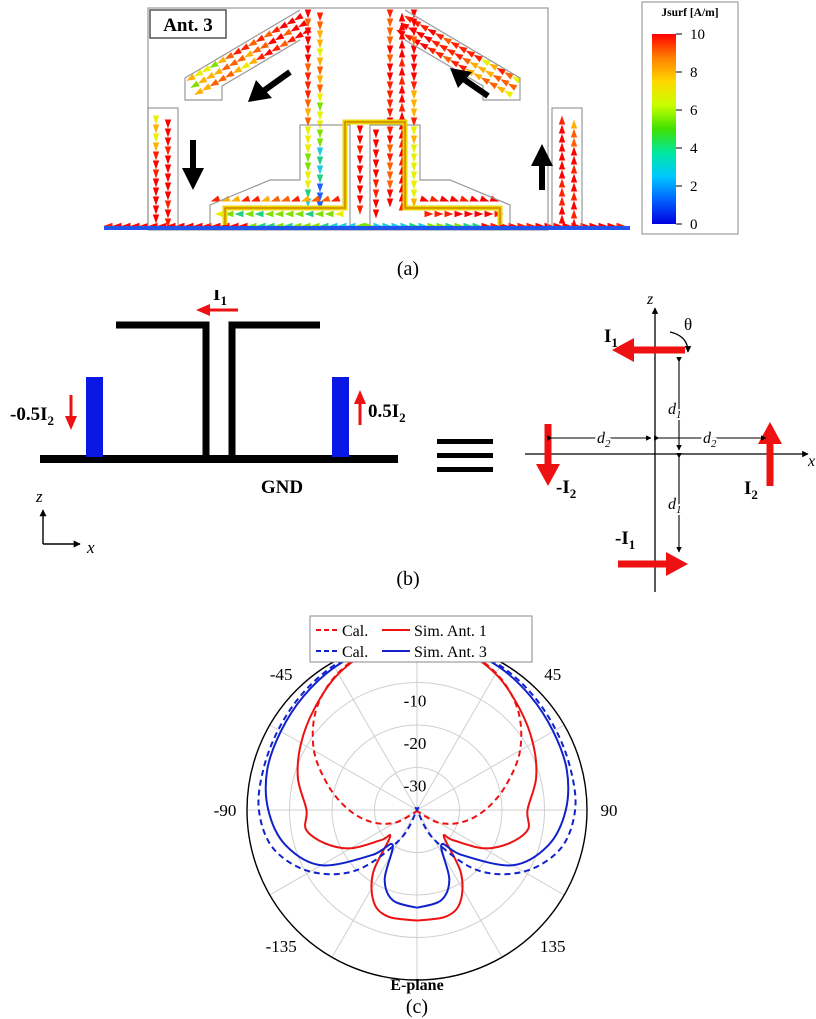  What do you see at coordinates (39, 496) in the screenshot?
I see `axis-z-label: z` at bounding box center [39, 496].